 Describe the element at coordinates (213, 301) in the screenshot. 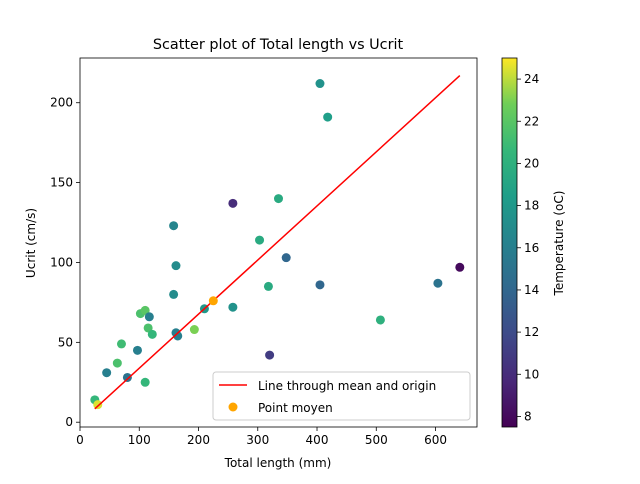

I see `mean-point` at that location.